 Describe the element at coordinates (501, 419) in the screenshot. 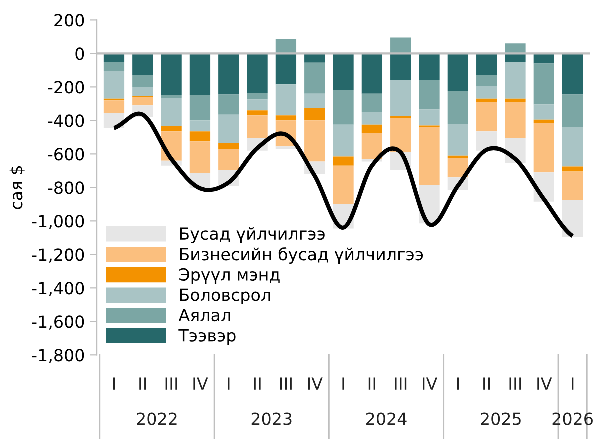

I see `text: 2025` at that location.